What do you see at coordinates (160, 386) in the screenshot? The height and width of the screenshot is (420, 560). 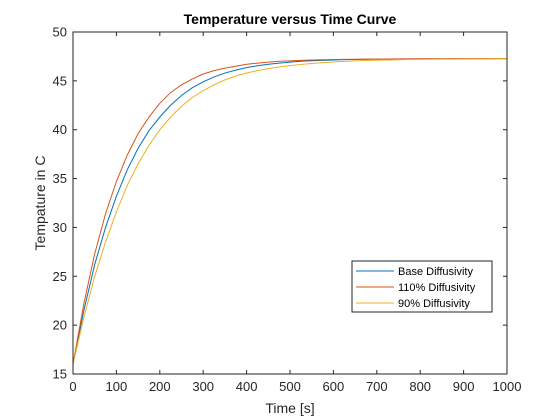 I see `x-tick-label: 200` at bounding box center [160, 386].